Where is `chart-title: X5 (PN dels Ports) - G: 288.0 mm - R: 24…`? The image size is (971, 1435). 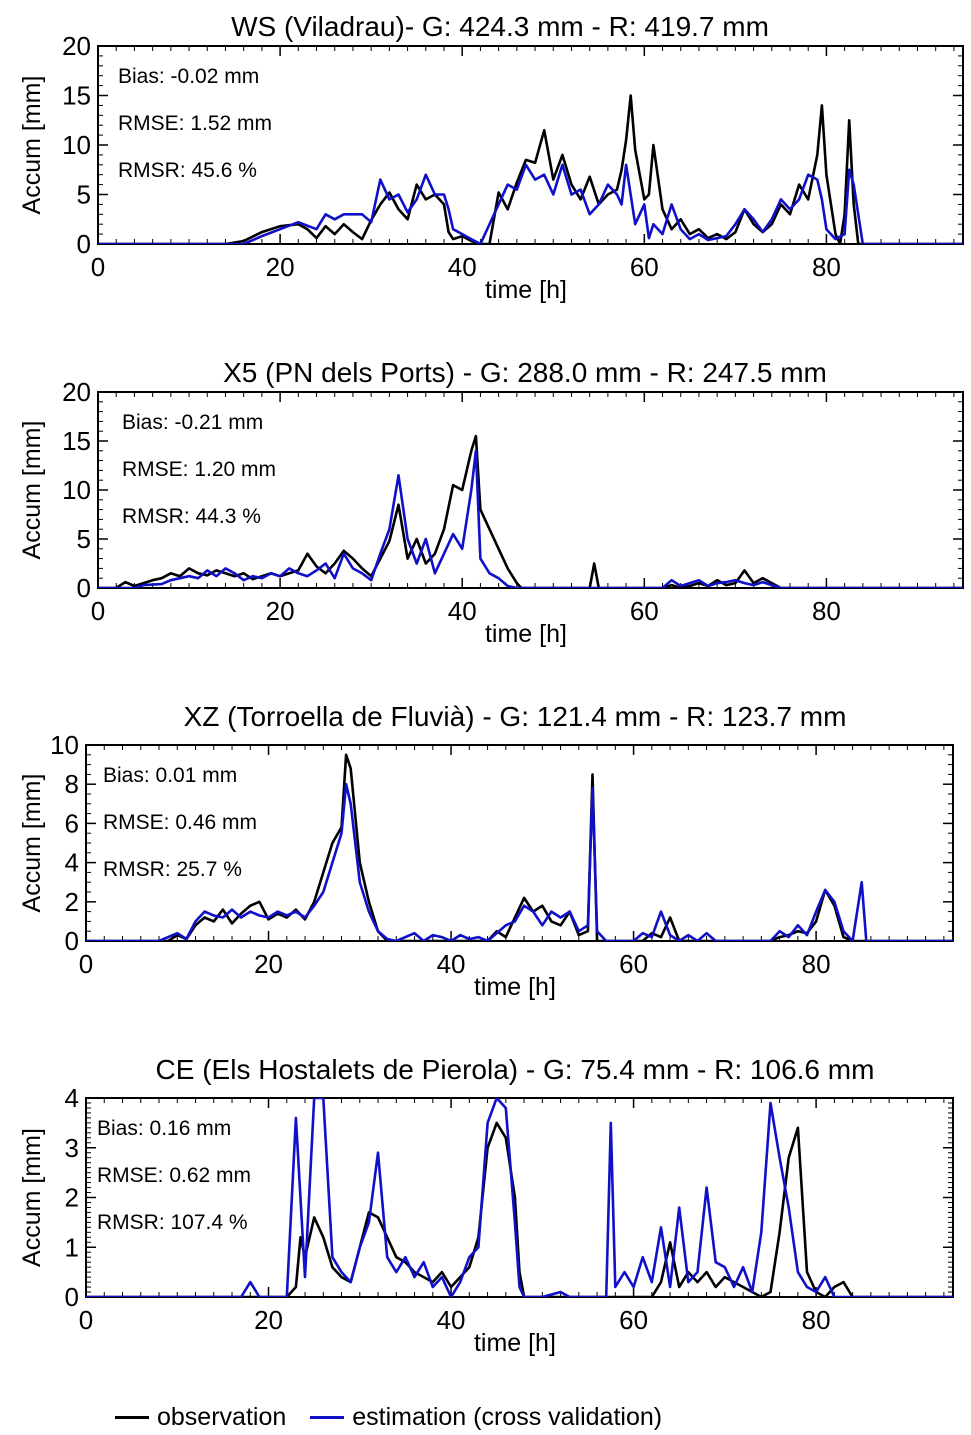
chart-title: X5 (PN dels Ports) - G: 288.0 mm - R: 24… is located at coordinates (525, 372).